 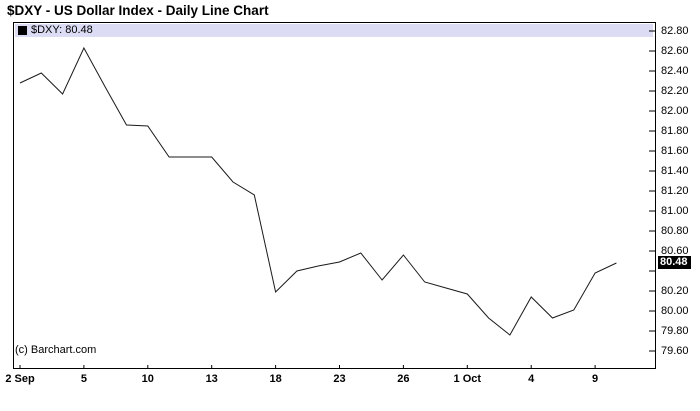 I want to click on x-axis-label: 9, so click(x=595, y=379).